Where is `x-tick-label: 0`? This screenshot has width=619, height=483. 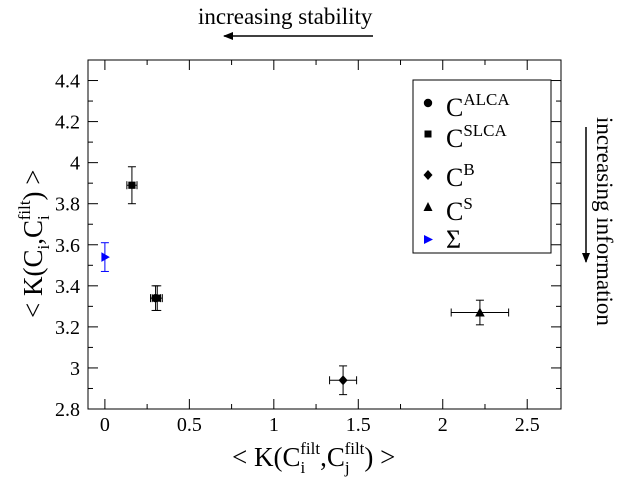
x-tick-label: 0 is located at coordinates (105, 425).